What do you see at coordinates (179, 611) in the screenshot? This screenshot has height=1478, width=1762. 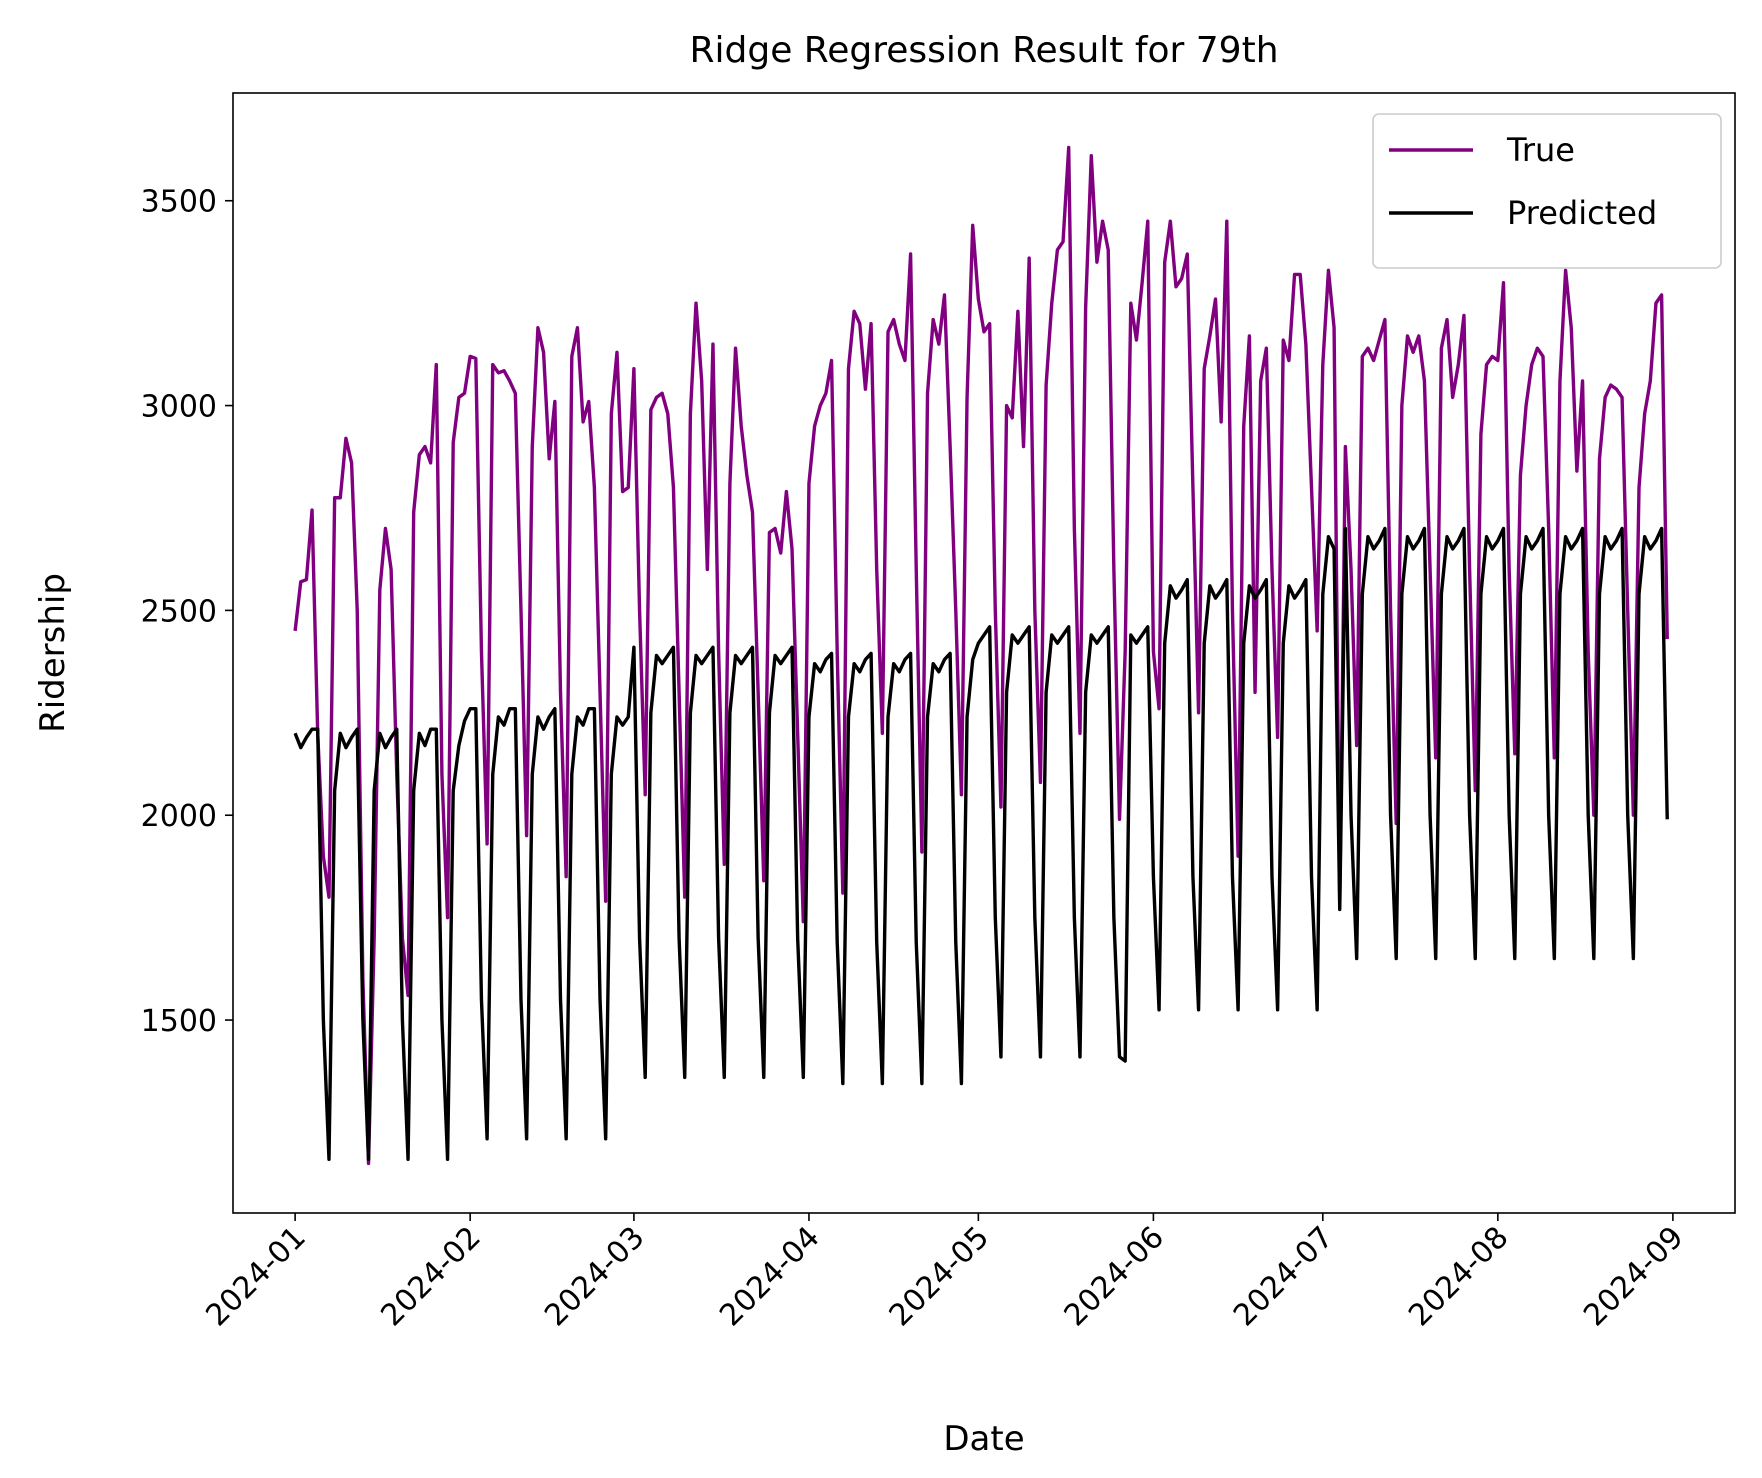 I see `y-tick-label: 2500` at bounding box center [179, 611].